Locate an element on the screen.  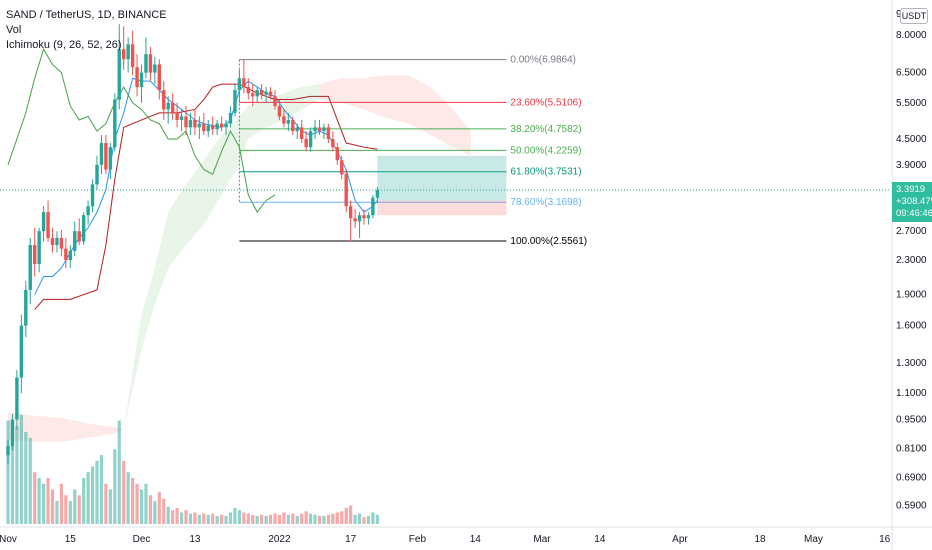
price-tick-label: 4.5000 is located at coordinates (911, 139).